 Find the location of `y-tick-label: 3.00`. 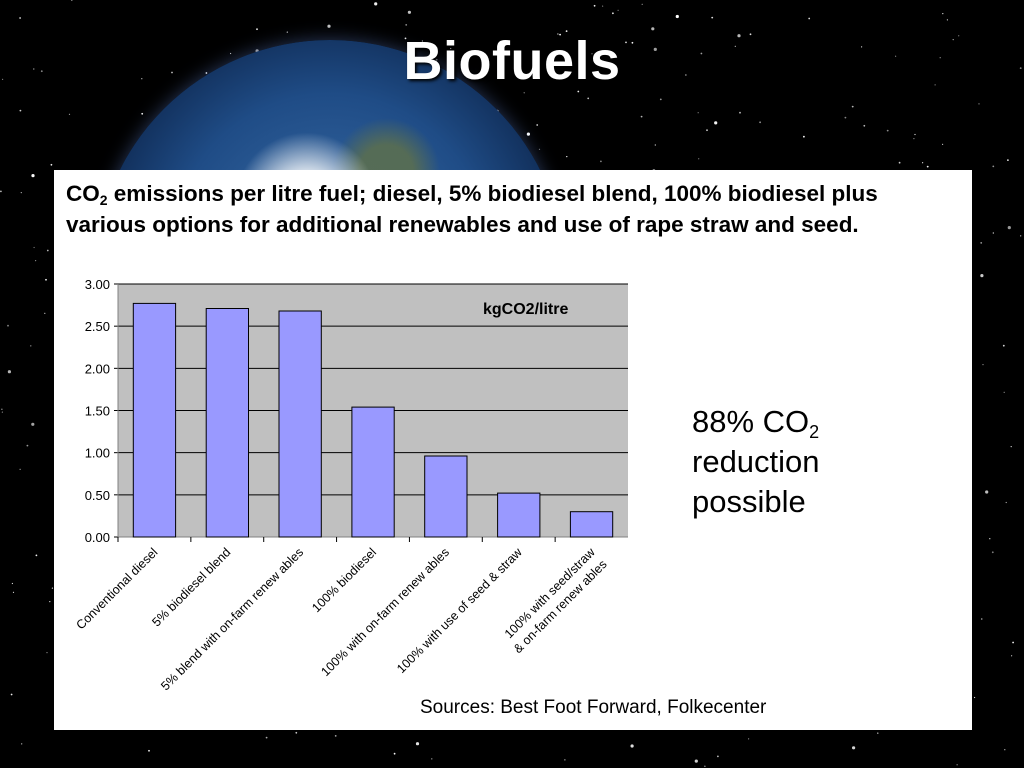

y-tick-label: 3.00 is located at coordinates (97, 284).